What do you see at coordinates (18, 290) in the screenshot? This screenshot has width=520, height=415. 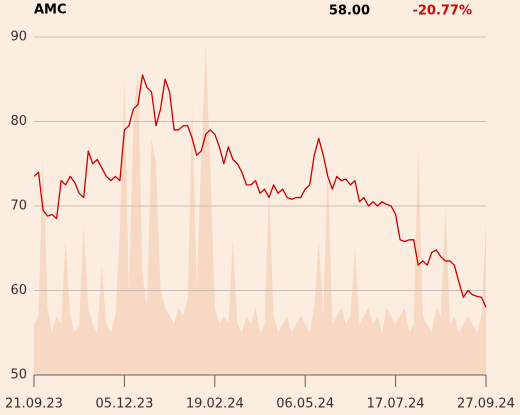 I see `y-tick-label: 60` at bounding box center [18, 290].